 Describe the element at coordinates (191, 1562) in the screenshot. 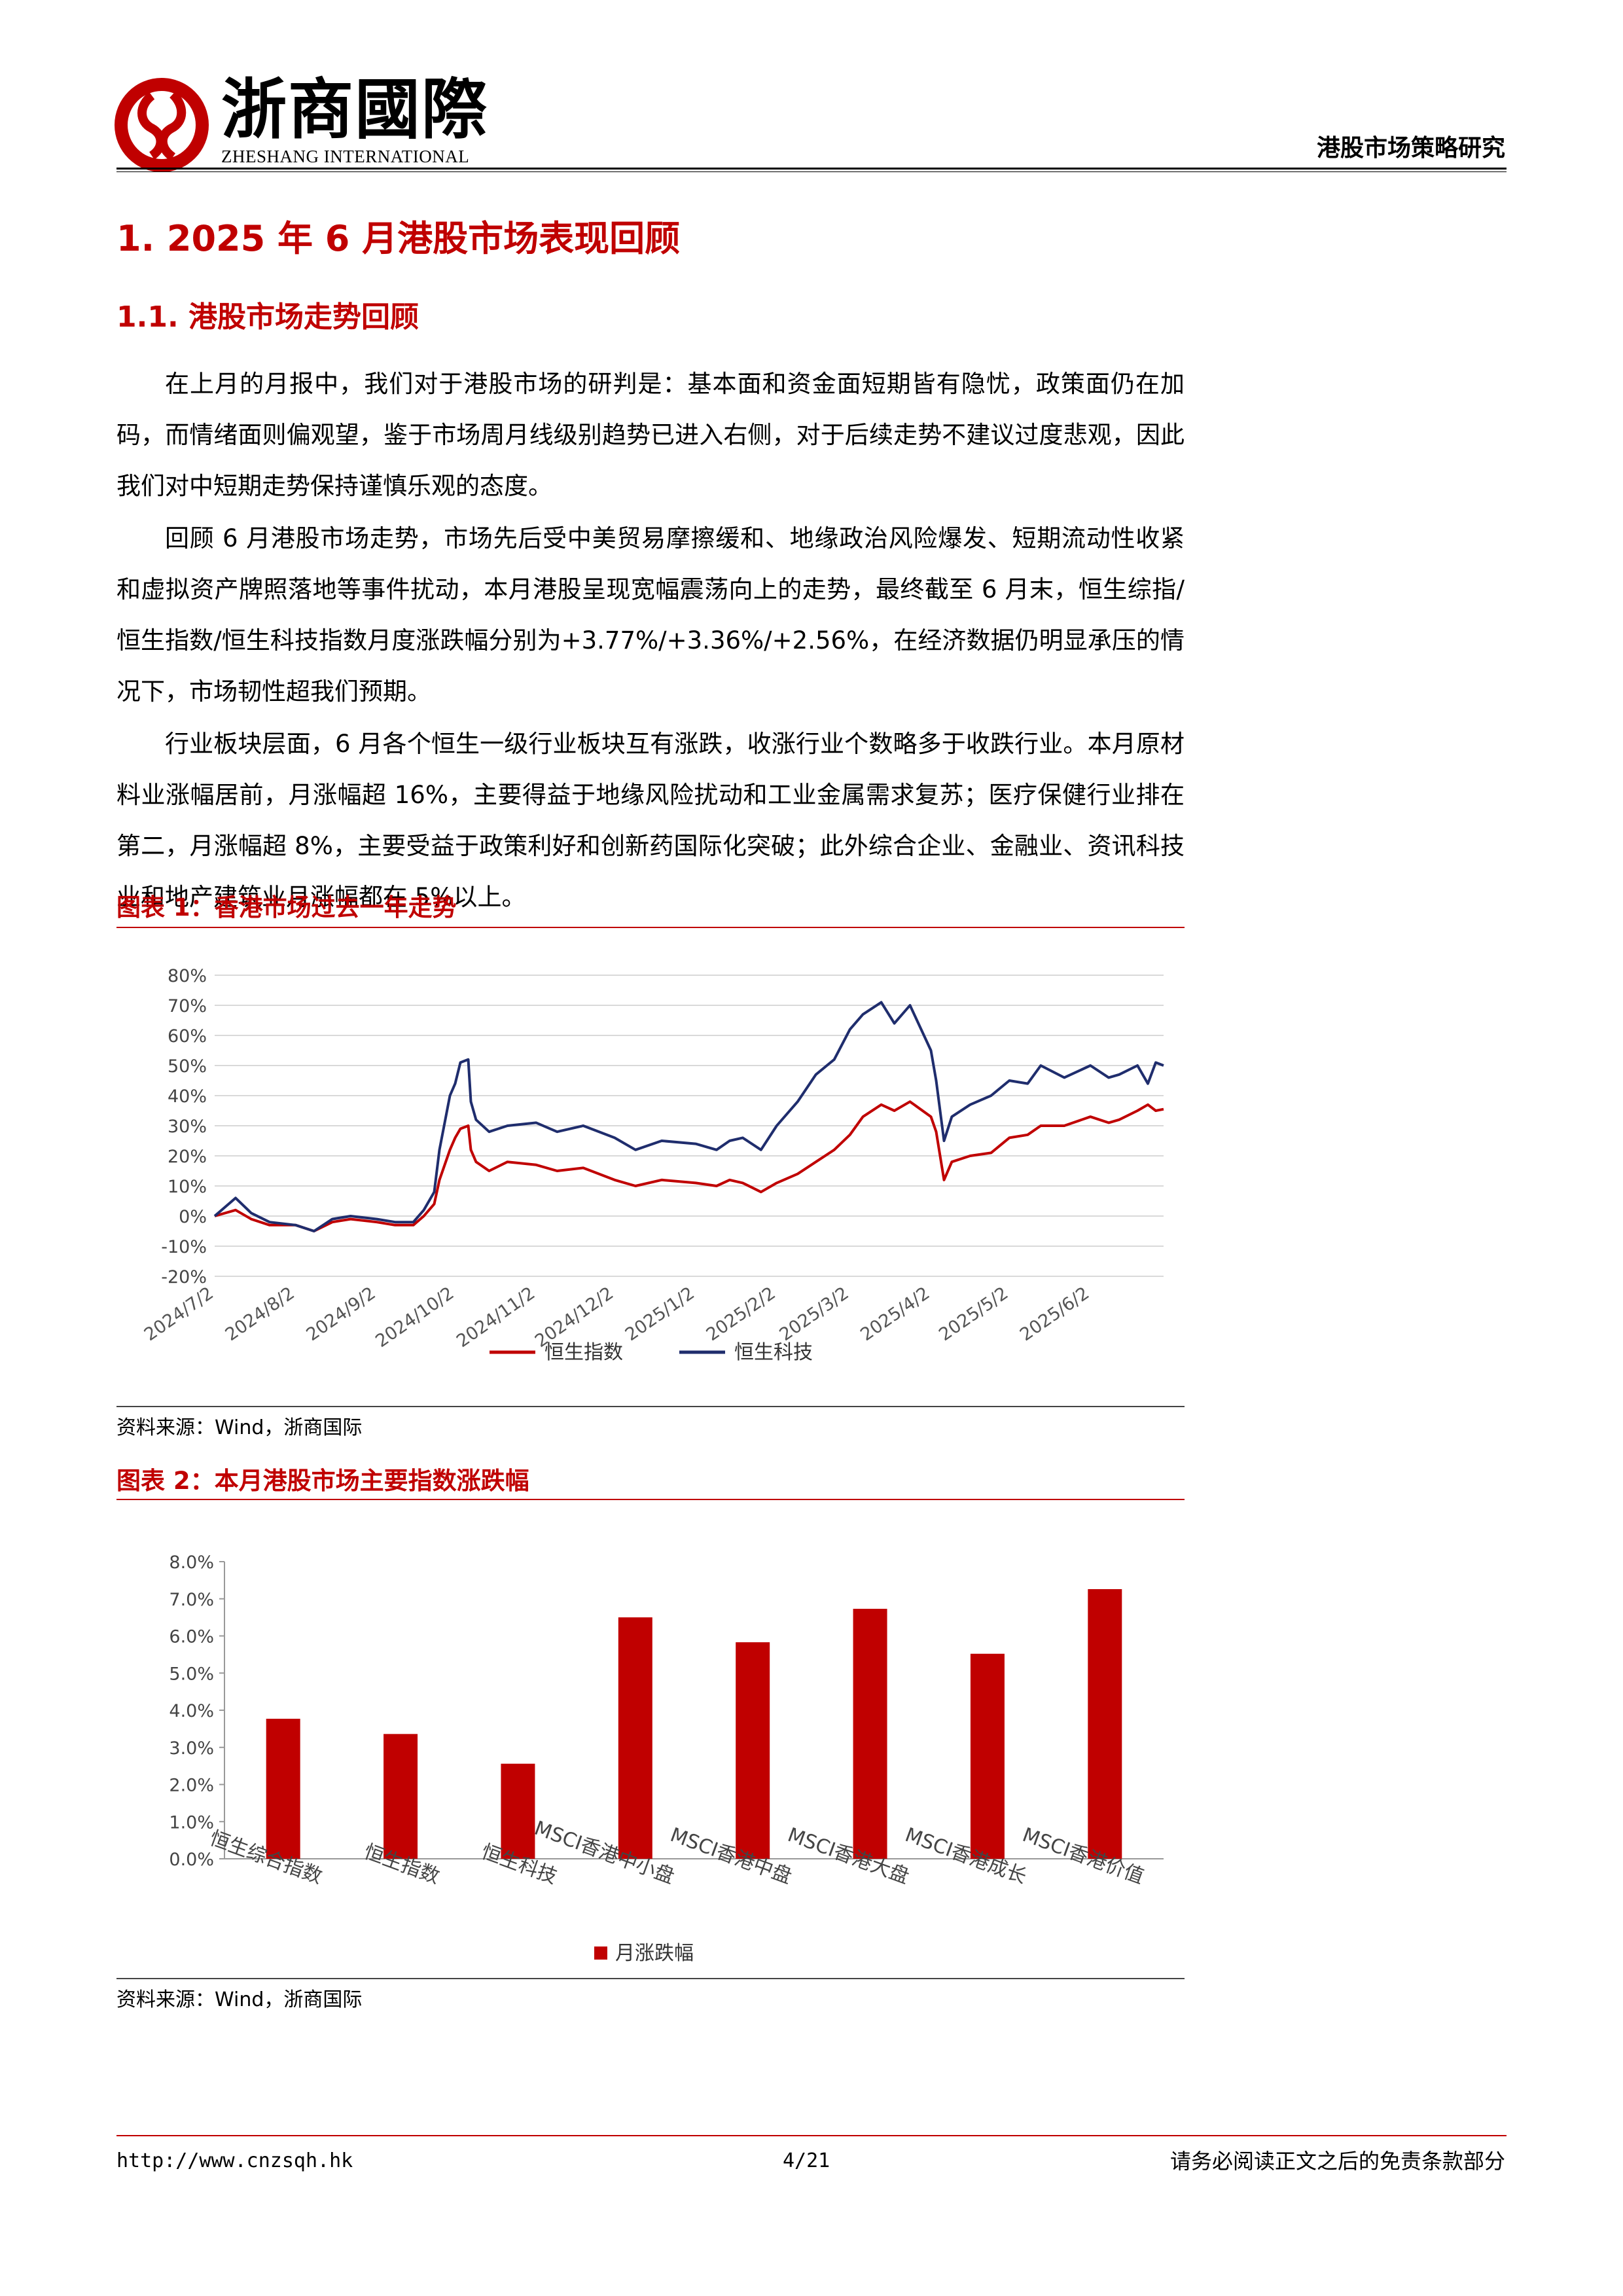

I see `y-tick-label: 8.0%` at that location.